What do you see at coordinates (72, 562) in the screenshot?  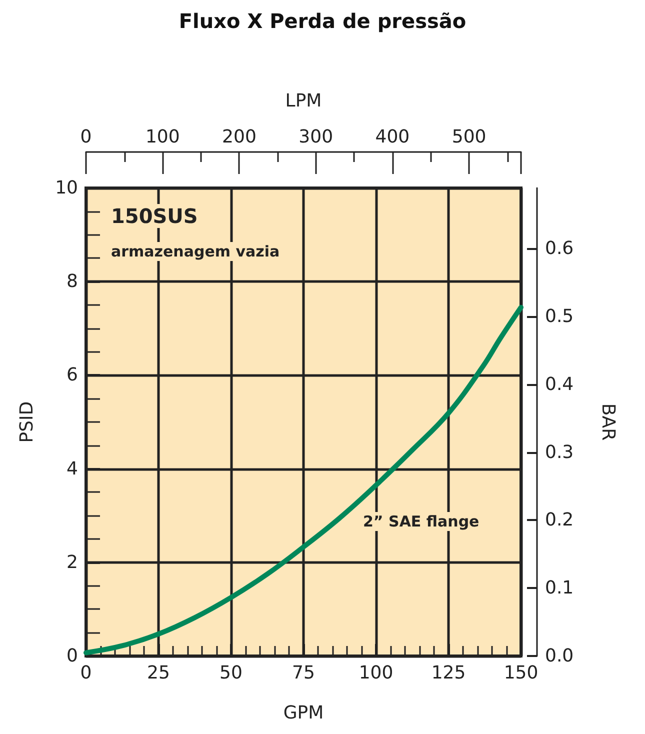 I see `y-tick-label: 2` at bounding box center [72, 562].